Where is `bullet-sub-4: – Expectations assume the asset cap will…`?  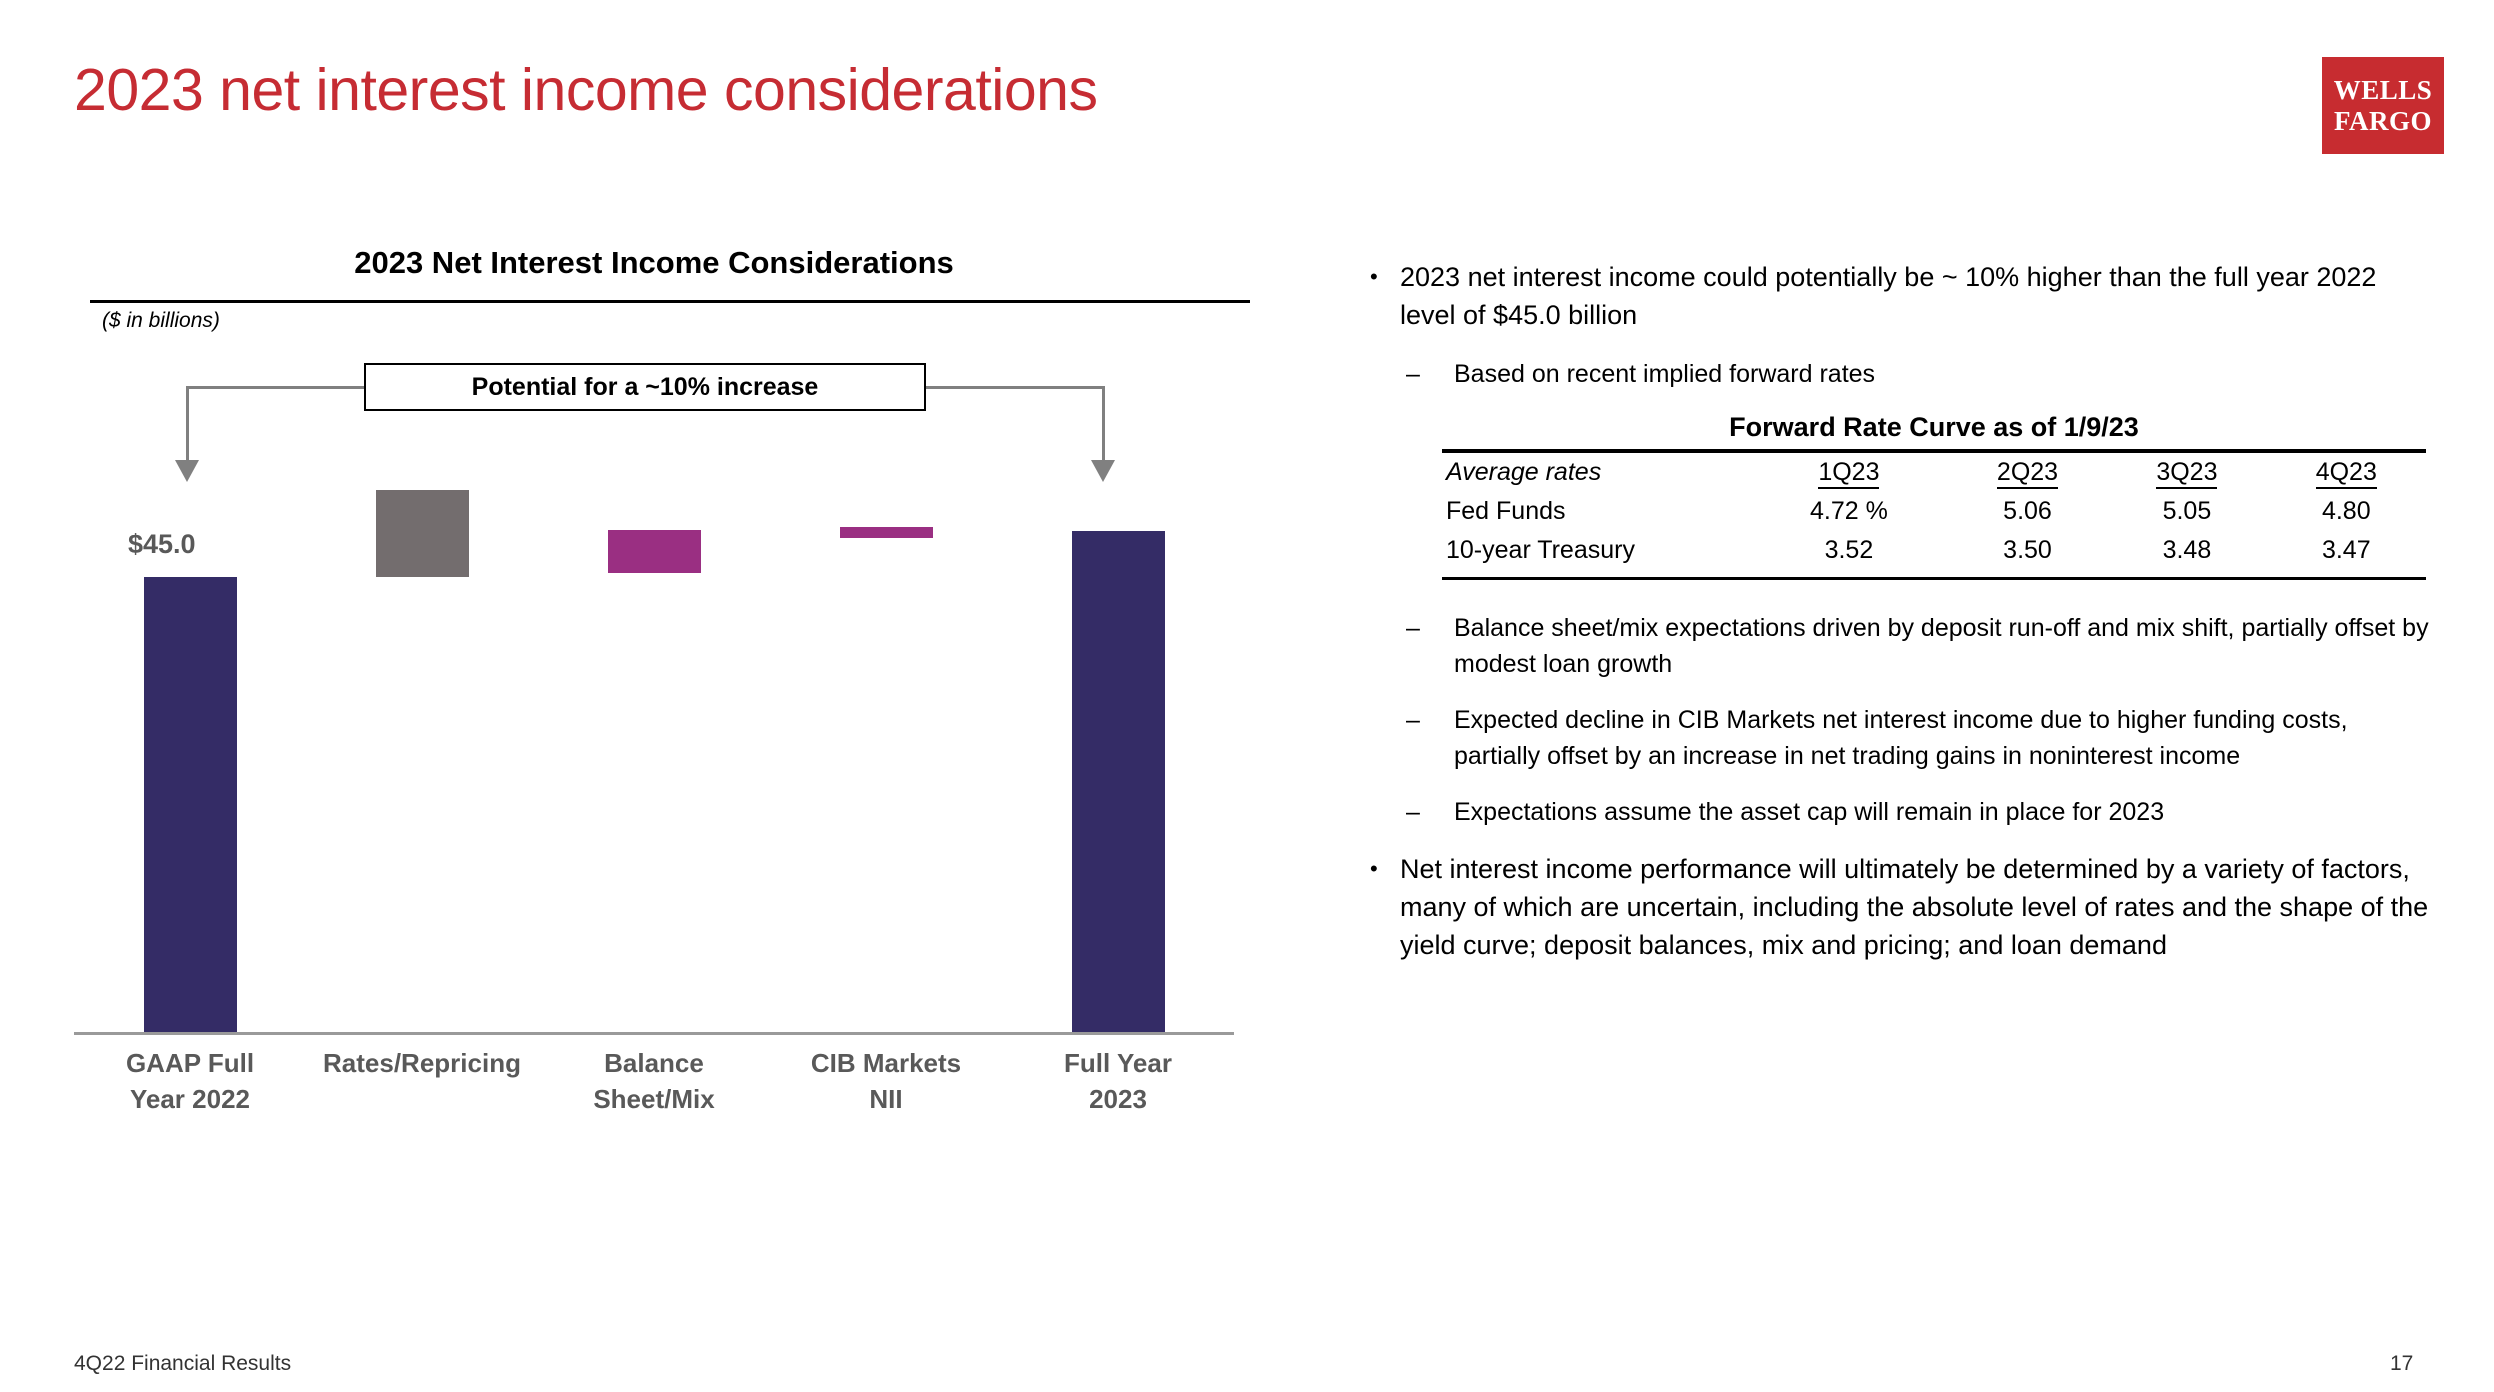 bullet-sub-4: – Expectations assume the asset cap will… is located at coordinates (1898, 812).